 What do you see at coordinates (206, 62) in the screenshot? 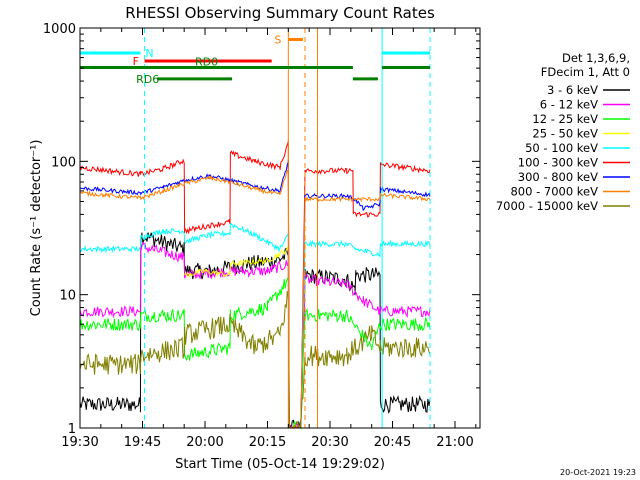
I see `marker-label-rd0: RD0` at bounding box center [206, 62].